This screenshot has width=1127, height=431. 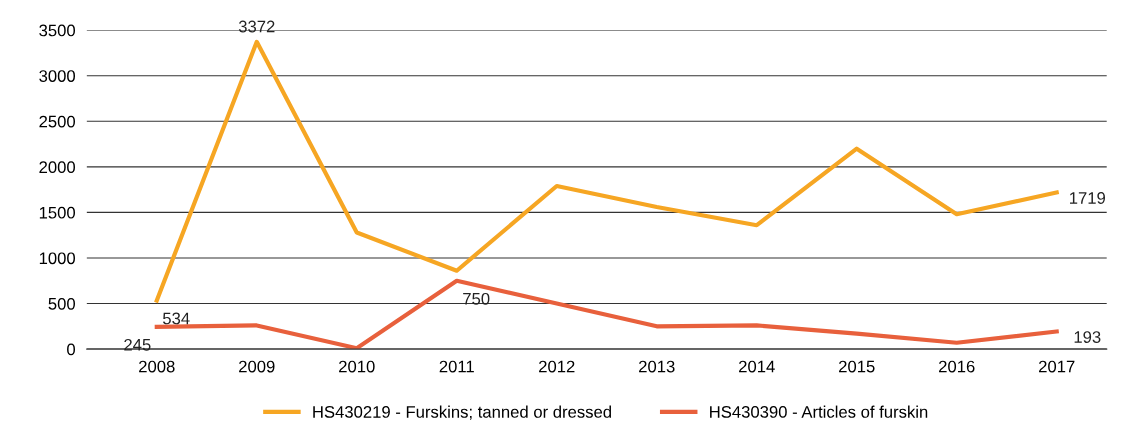 I want to click on x-tick-label: 2009, so click(x=257, y=366).